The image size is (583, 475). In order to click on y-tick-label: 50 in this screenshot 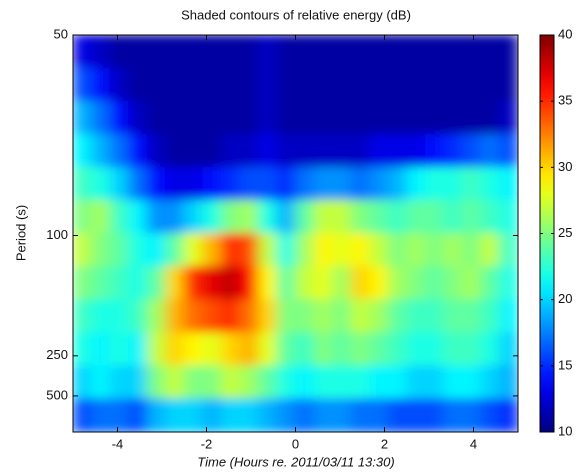, I will do `click(61, 33)`.